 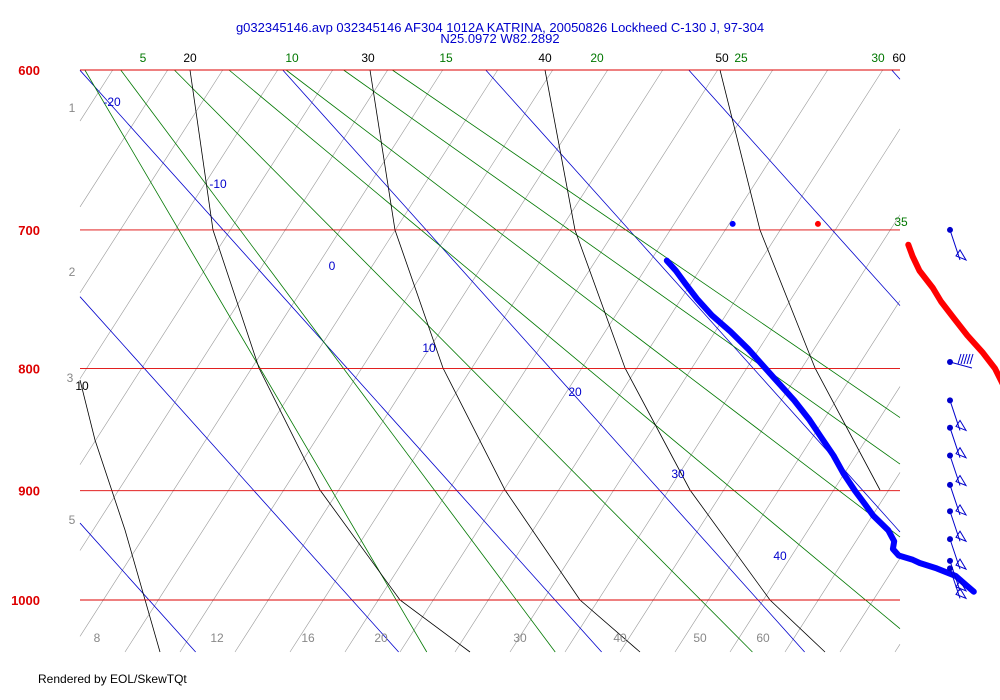 What do you see at coordinates (97, 638) in the screenshot?
I see `bottom-temperature-label: 8` at bounding box center [97, 638].